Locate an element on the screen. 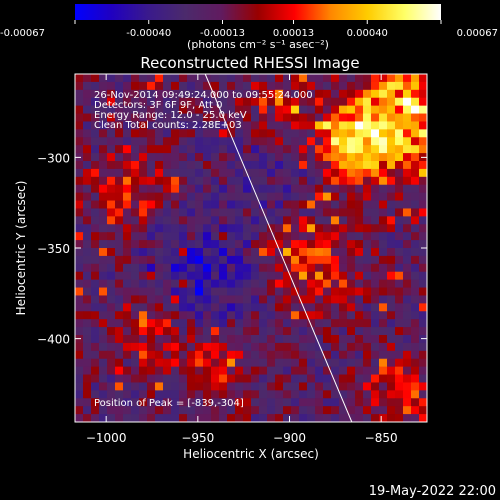 The image size is (500, 500). colorbar-tick-label: 0.00040 is located at coordinates (367, 33).